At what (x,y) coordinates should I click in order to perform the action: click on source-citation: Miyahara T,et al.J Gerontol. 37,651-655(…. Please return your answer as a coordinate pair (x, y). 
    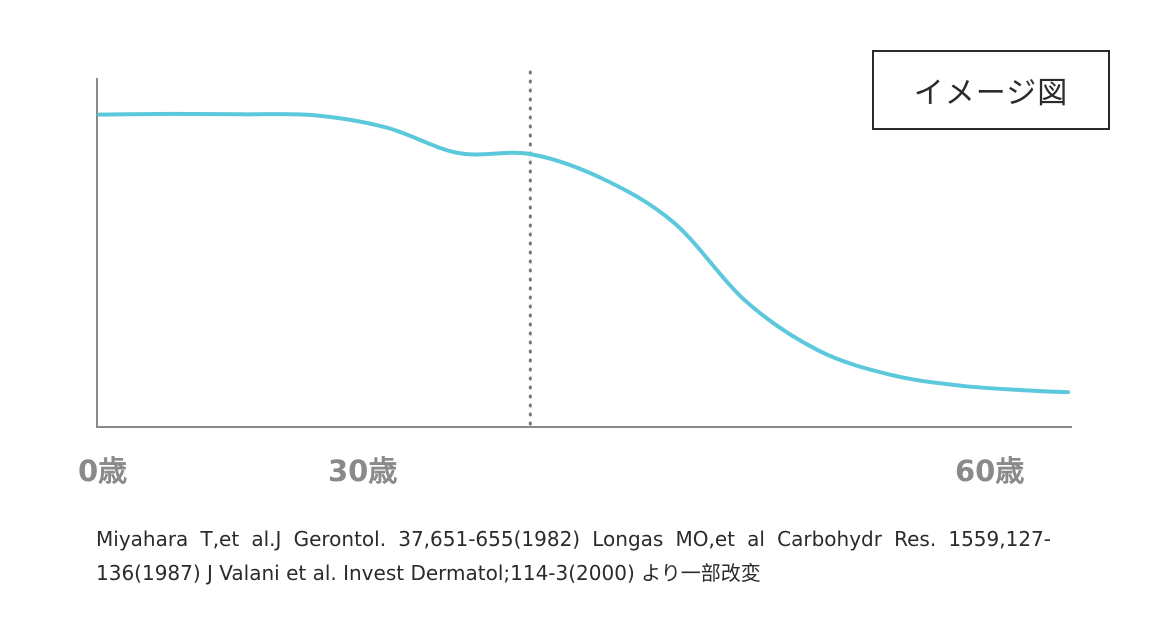
    Looking at the image, I should click on (573, 556).